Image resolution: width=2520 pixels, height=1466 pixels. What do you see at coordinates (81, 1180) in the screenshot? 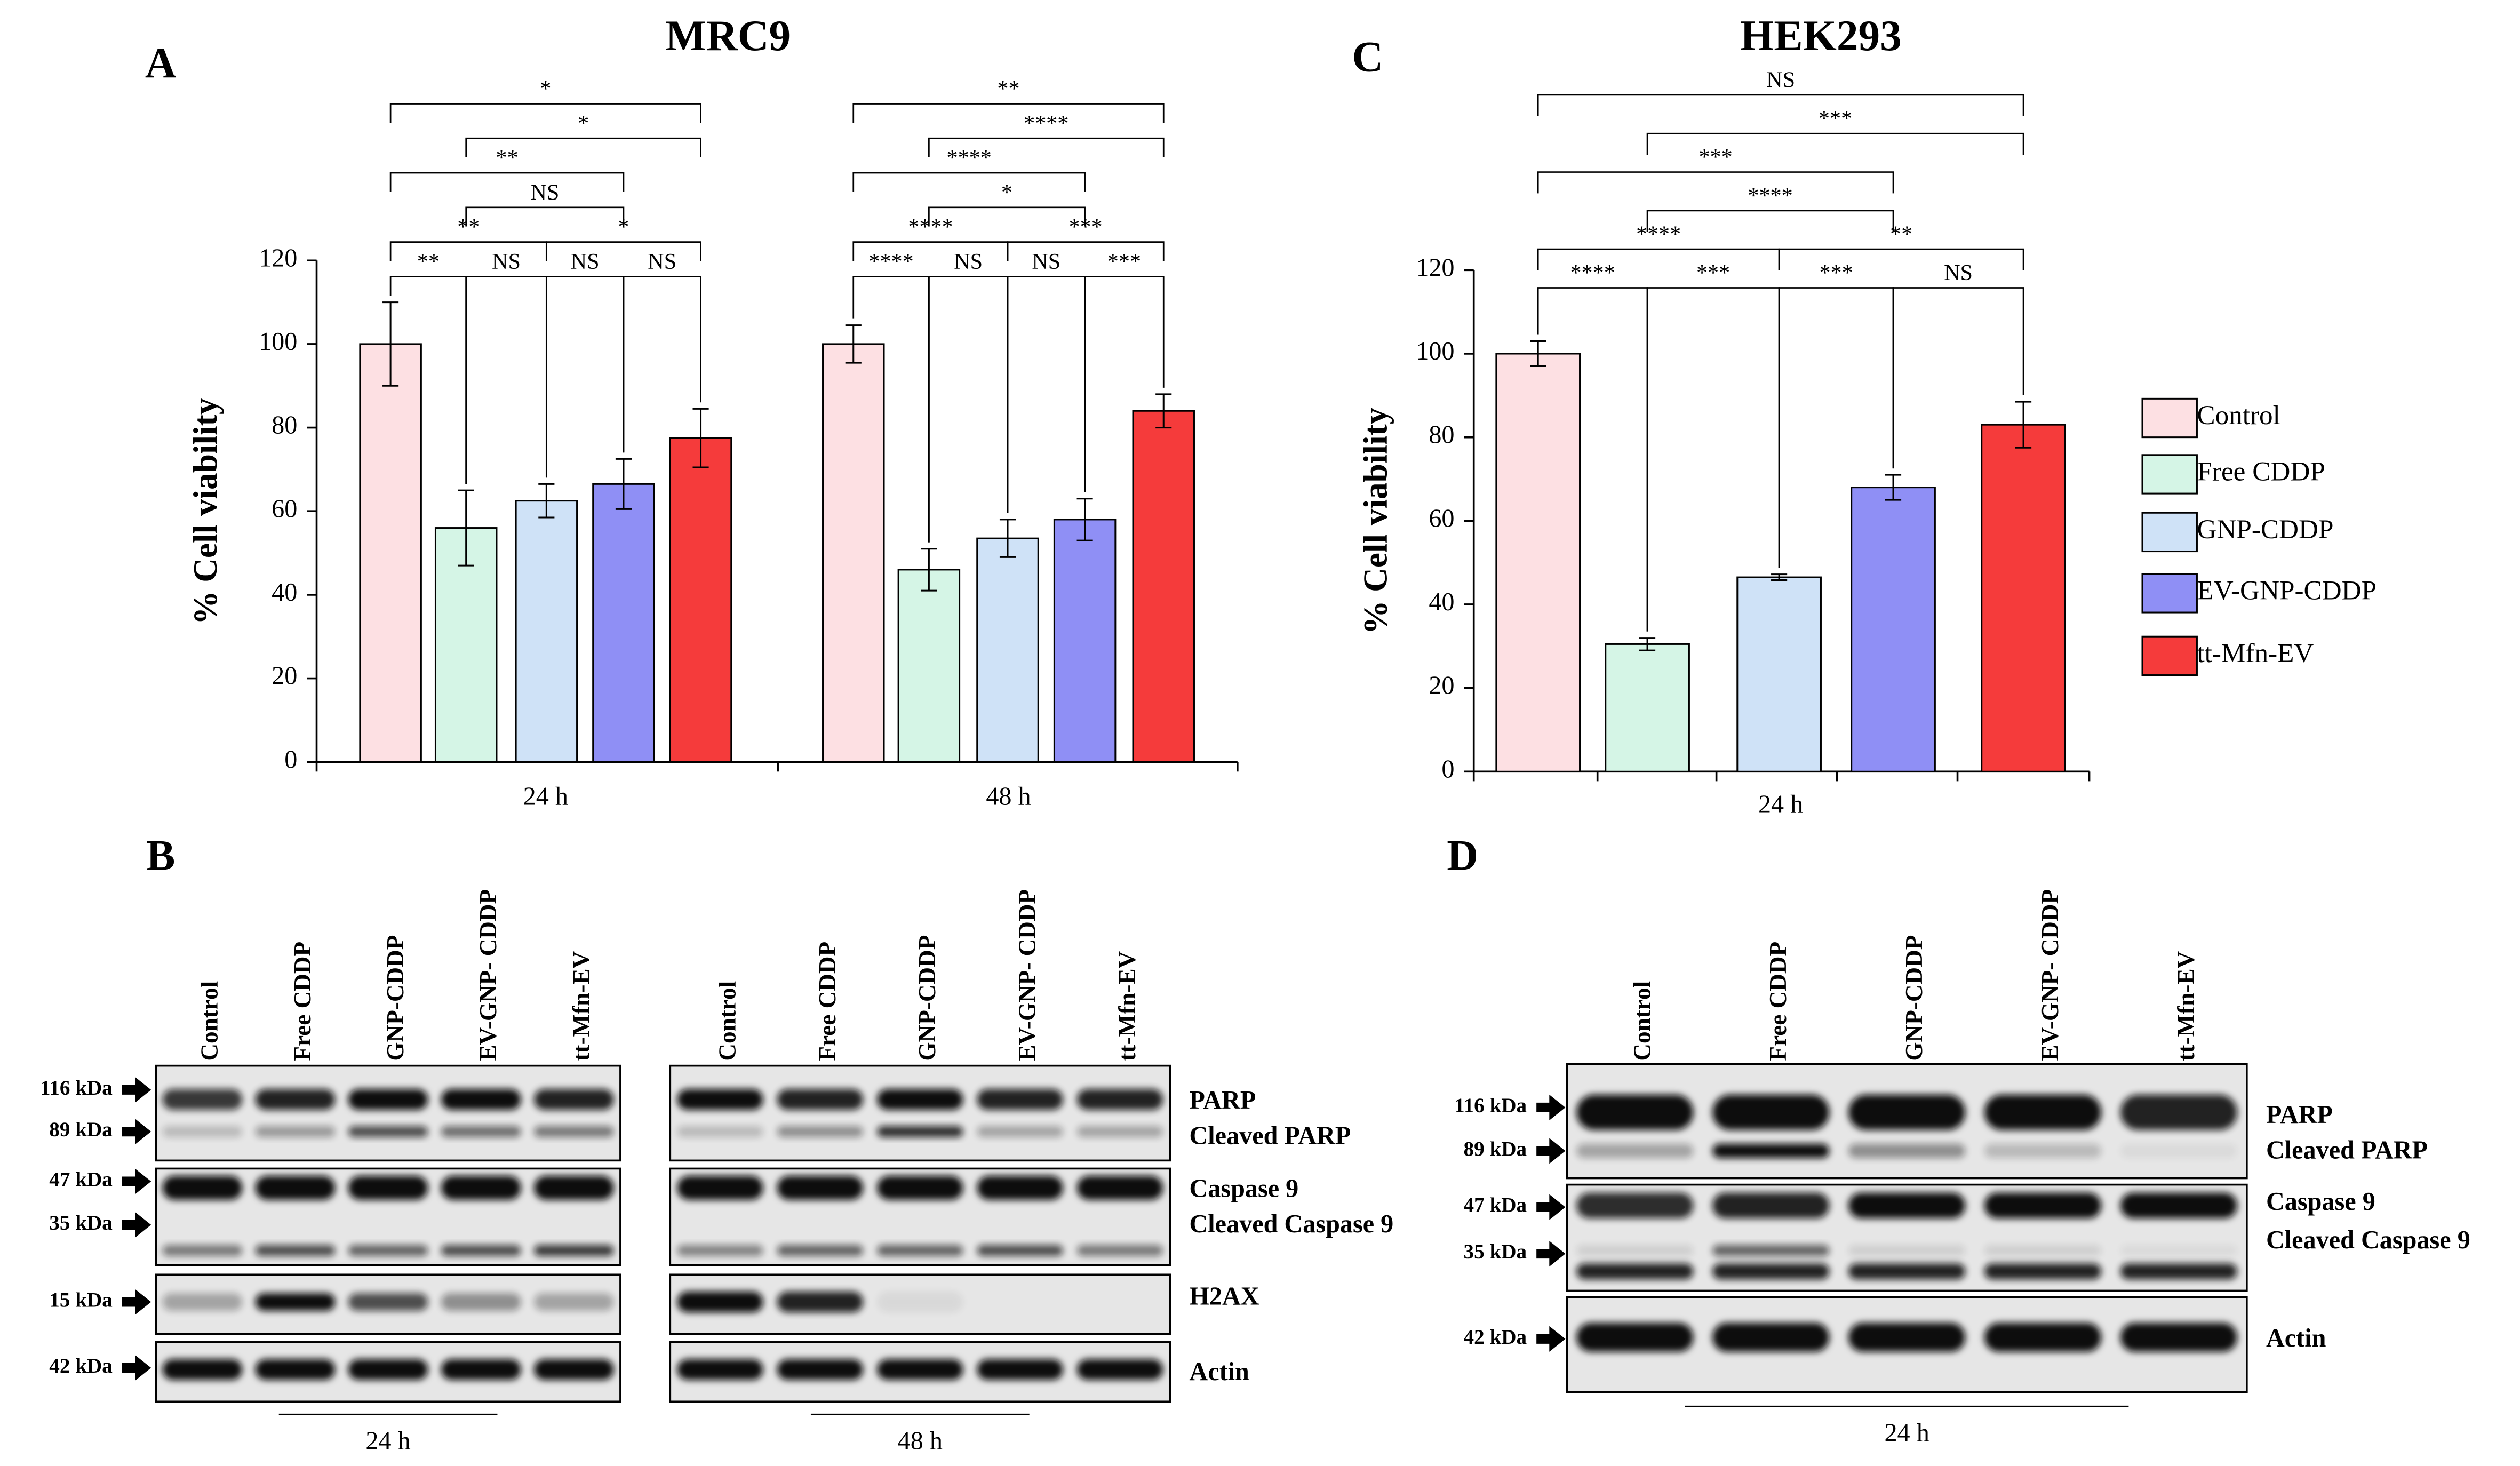
I see `size-marker: 47 kDa` at bounding box center [81, 1180].